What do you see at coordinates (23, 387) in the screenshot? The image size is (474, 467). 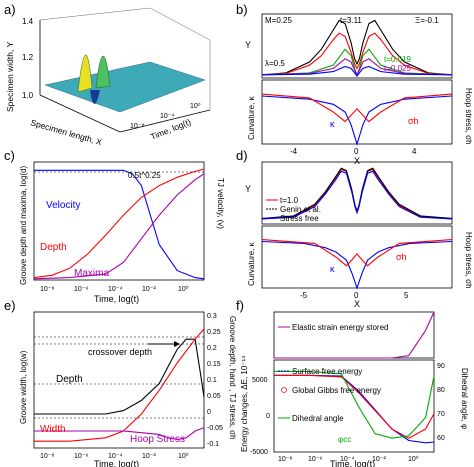 I see `panel-e-ylabel: Groove width, log(w)` at bounding box center [23, 387].